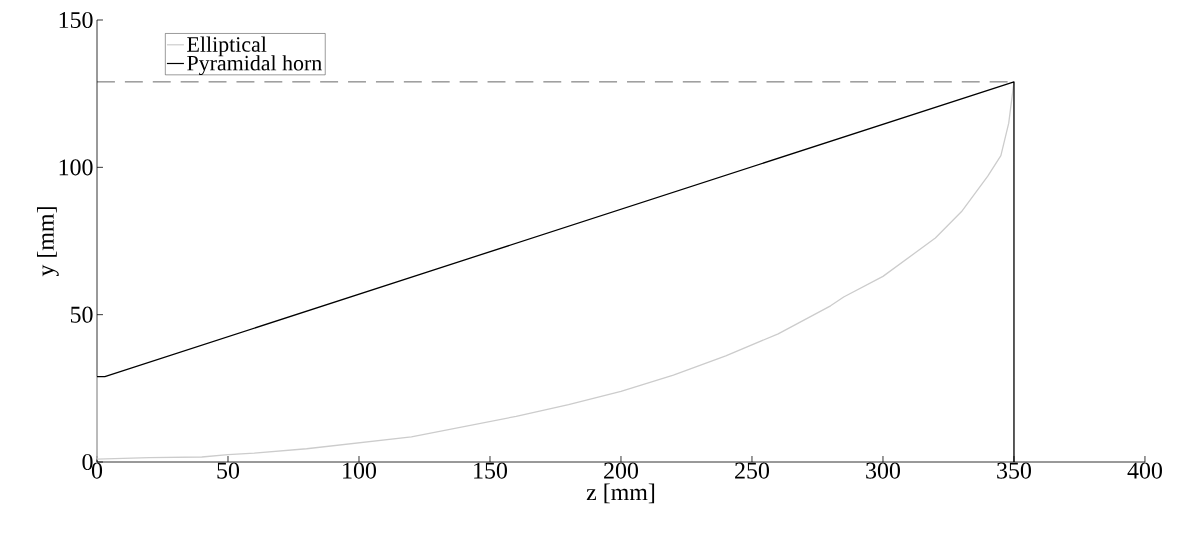 Image resolution: width=1180 pixels, height=536 pixels. I want to click on x-tick-label: 150, so click(491, 470).